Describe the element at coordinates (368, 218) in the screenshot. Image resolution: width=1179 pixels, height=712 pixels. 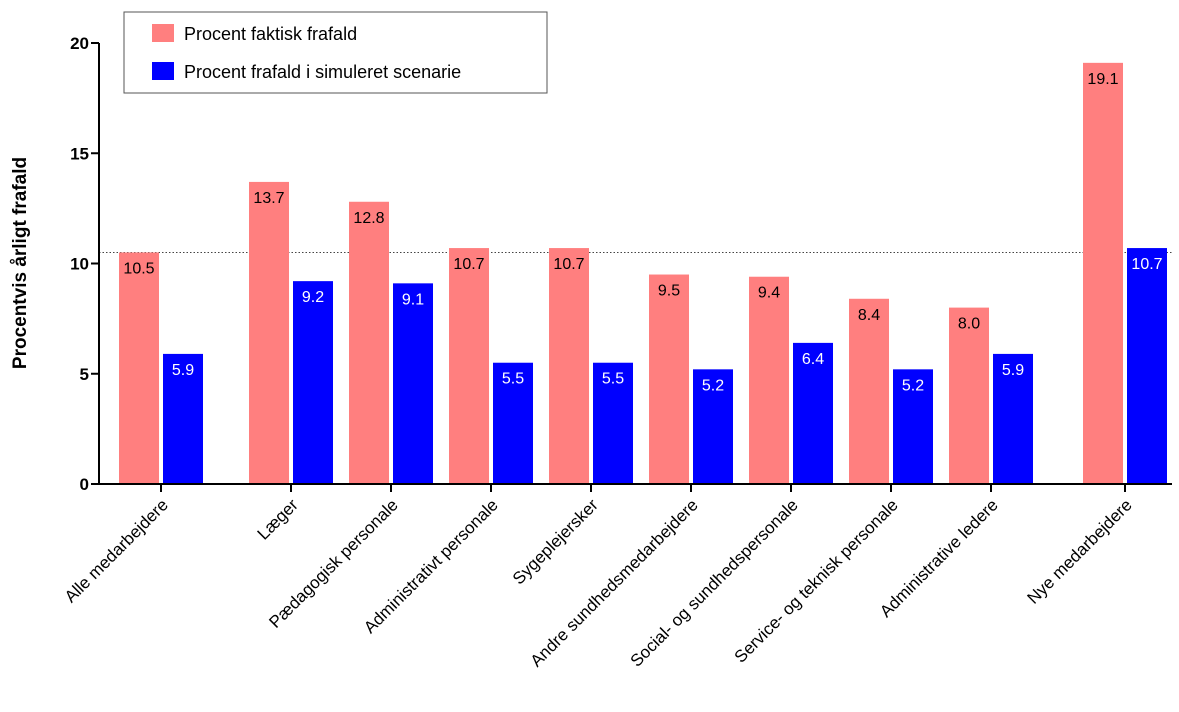
I see `data-label-actual-2: 12.8` at that location.